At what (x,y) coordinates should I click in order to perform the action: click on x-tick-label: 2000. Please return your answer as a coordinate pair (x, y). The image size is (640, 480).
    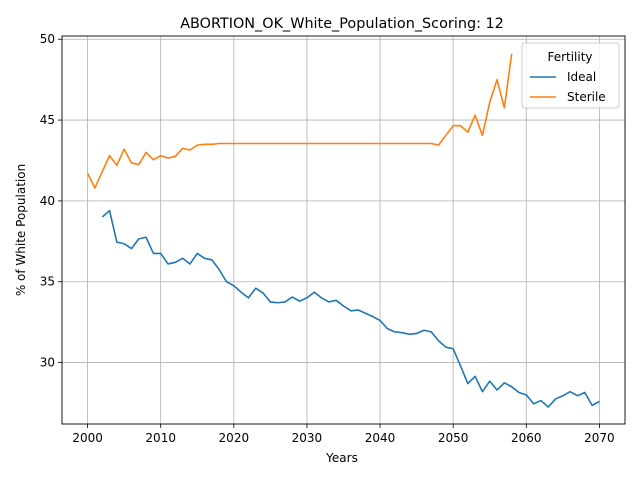
    Looking at the image, I should click on (87, 438).